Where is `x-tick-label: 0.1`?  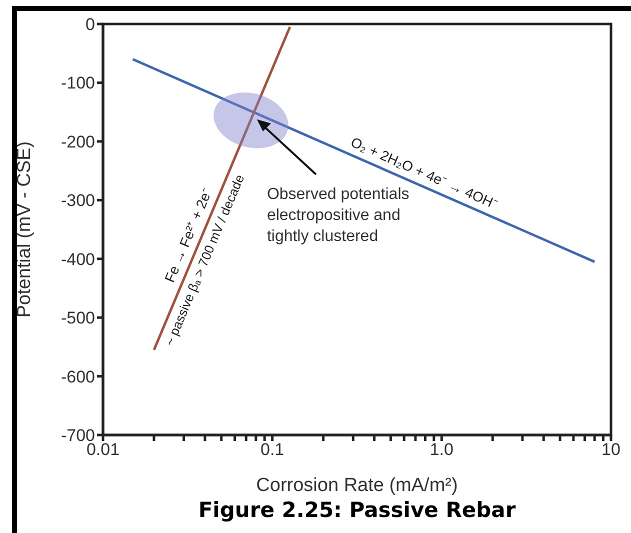
x-tick-label: 0.1 is located at coordinates (272, 450).